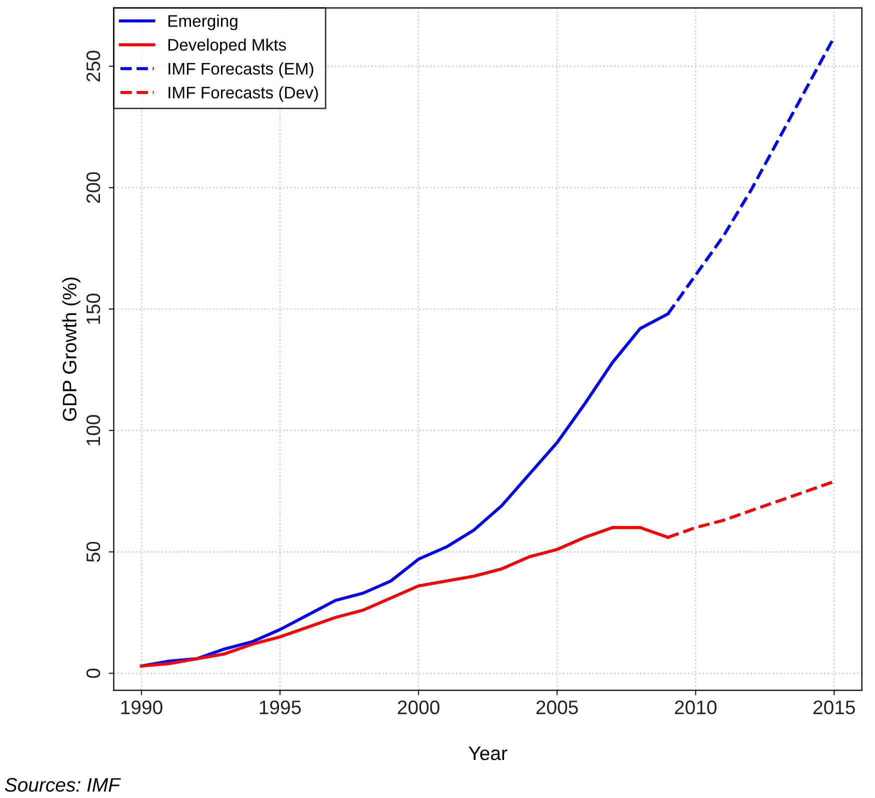 The height and width of the screenshot is (798, 875). Describe the element at coordinates (557, 707) in the screenshot. I see `x-tick-label: 2005` at that location.